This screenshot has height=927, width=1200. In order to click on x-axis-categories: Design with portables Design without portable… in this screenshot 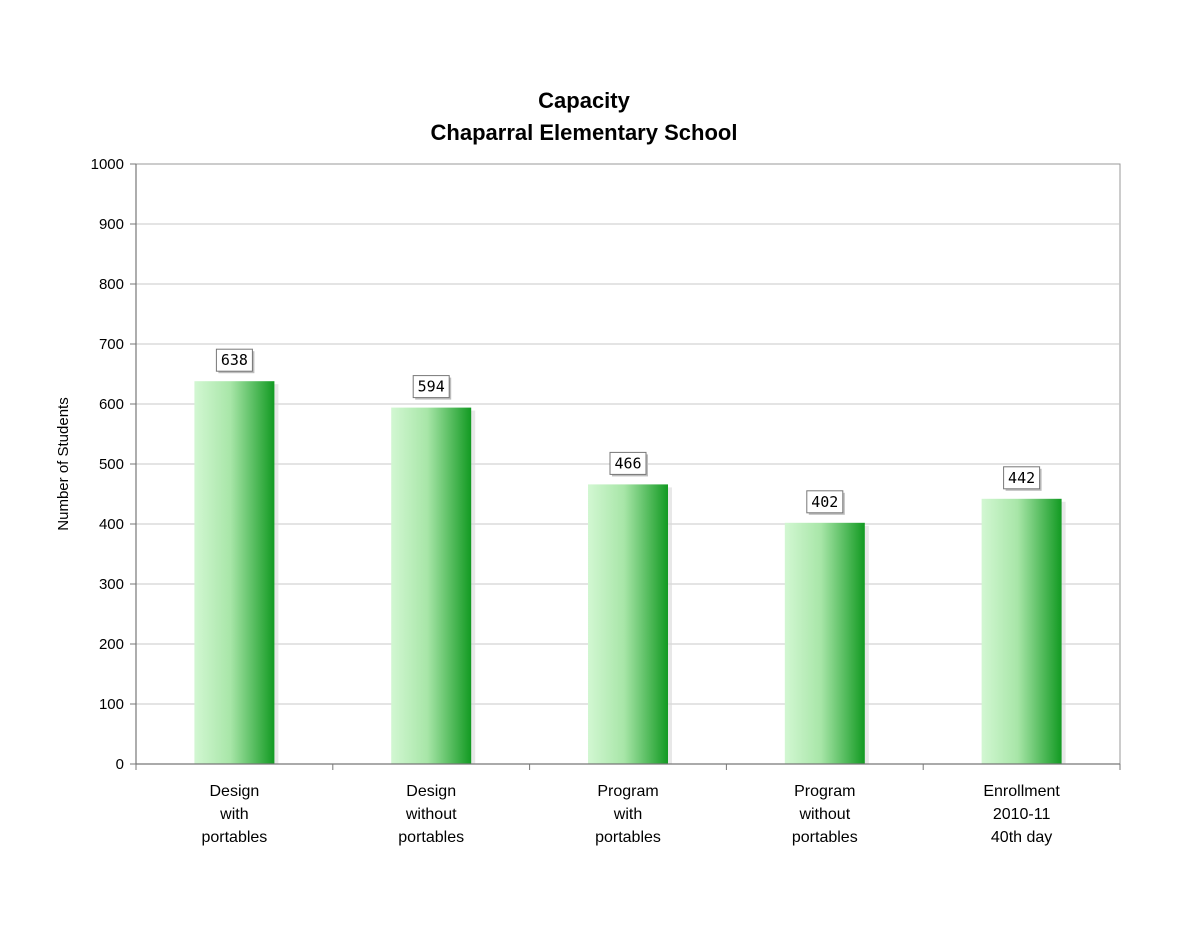, I will do `click(628, 805)`.